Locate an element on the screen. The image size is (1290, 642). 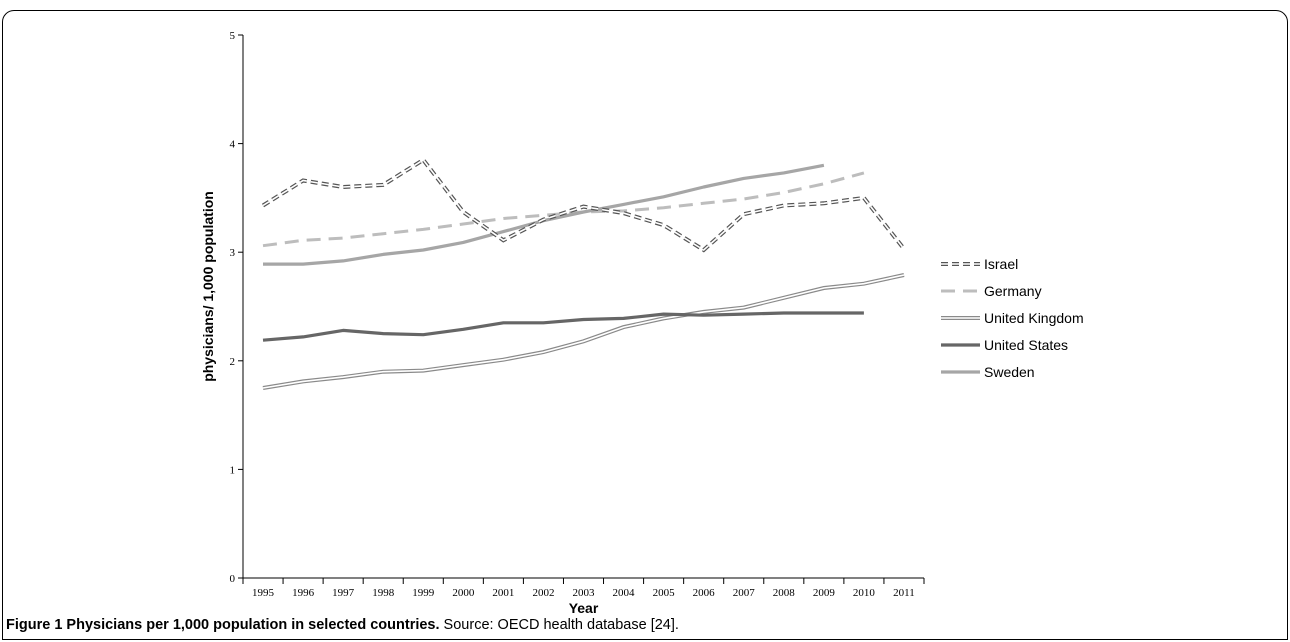
series-line-israel-inner is located at coordinates (583, 204).